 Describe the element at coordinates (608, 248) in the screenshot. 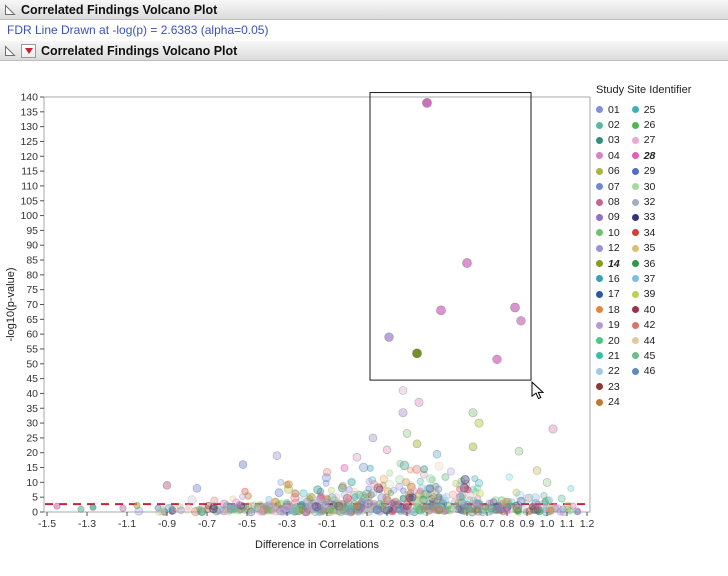

I see `legend-item-12: 12` at that location.